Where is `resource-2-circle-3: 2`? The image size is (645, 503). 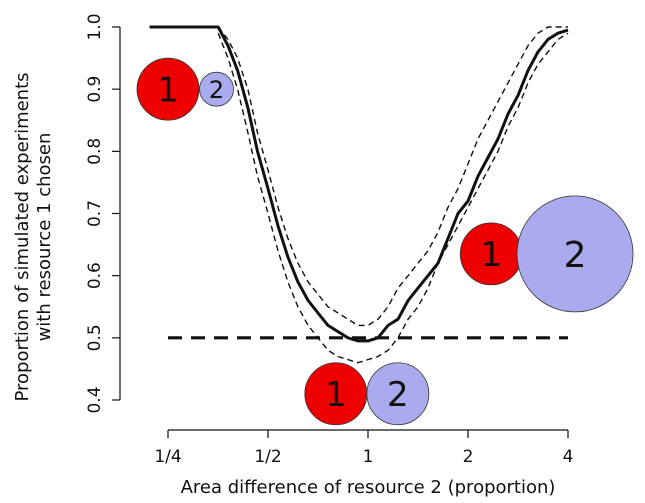
resource-2-circle-3: 2 is located at coordinates (398, 394).